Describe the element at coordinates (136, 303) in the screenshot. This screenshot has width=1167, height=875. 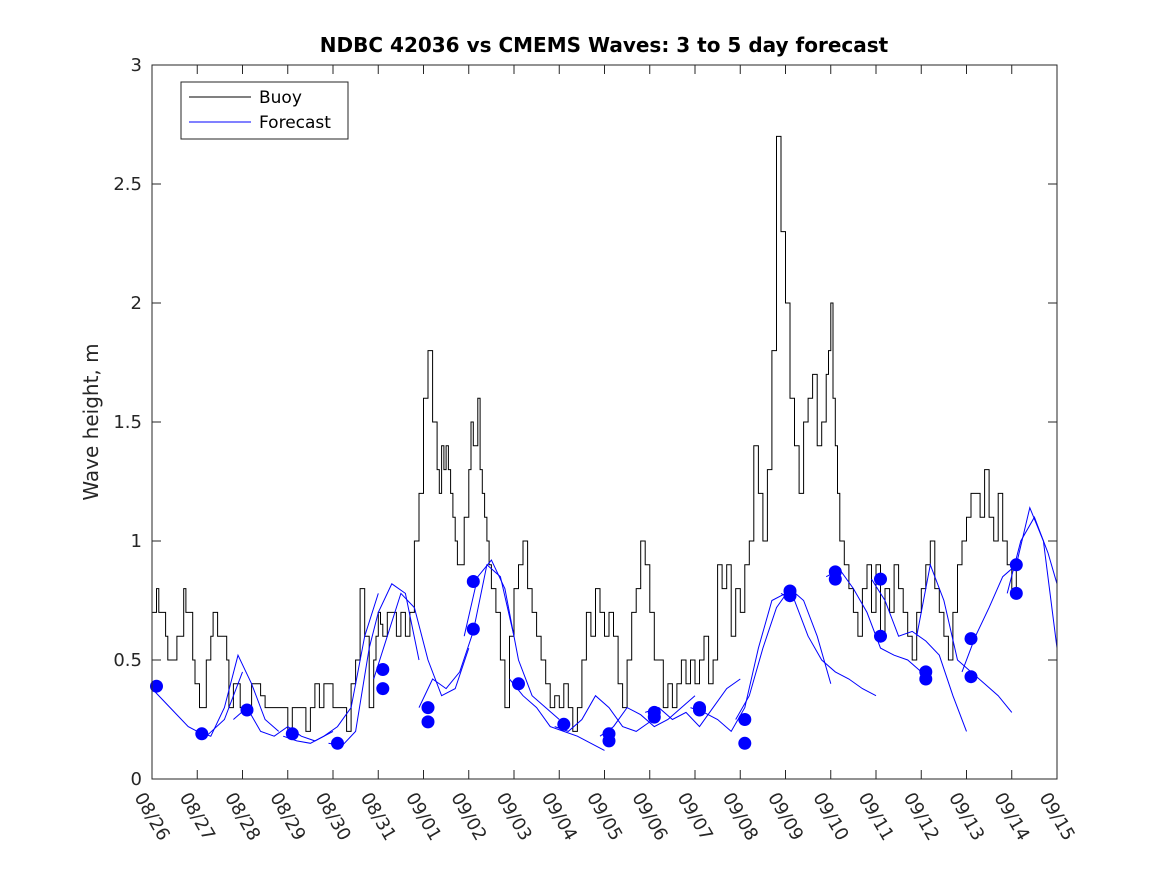
I see `y-tick-label-4: 2` at that location.